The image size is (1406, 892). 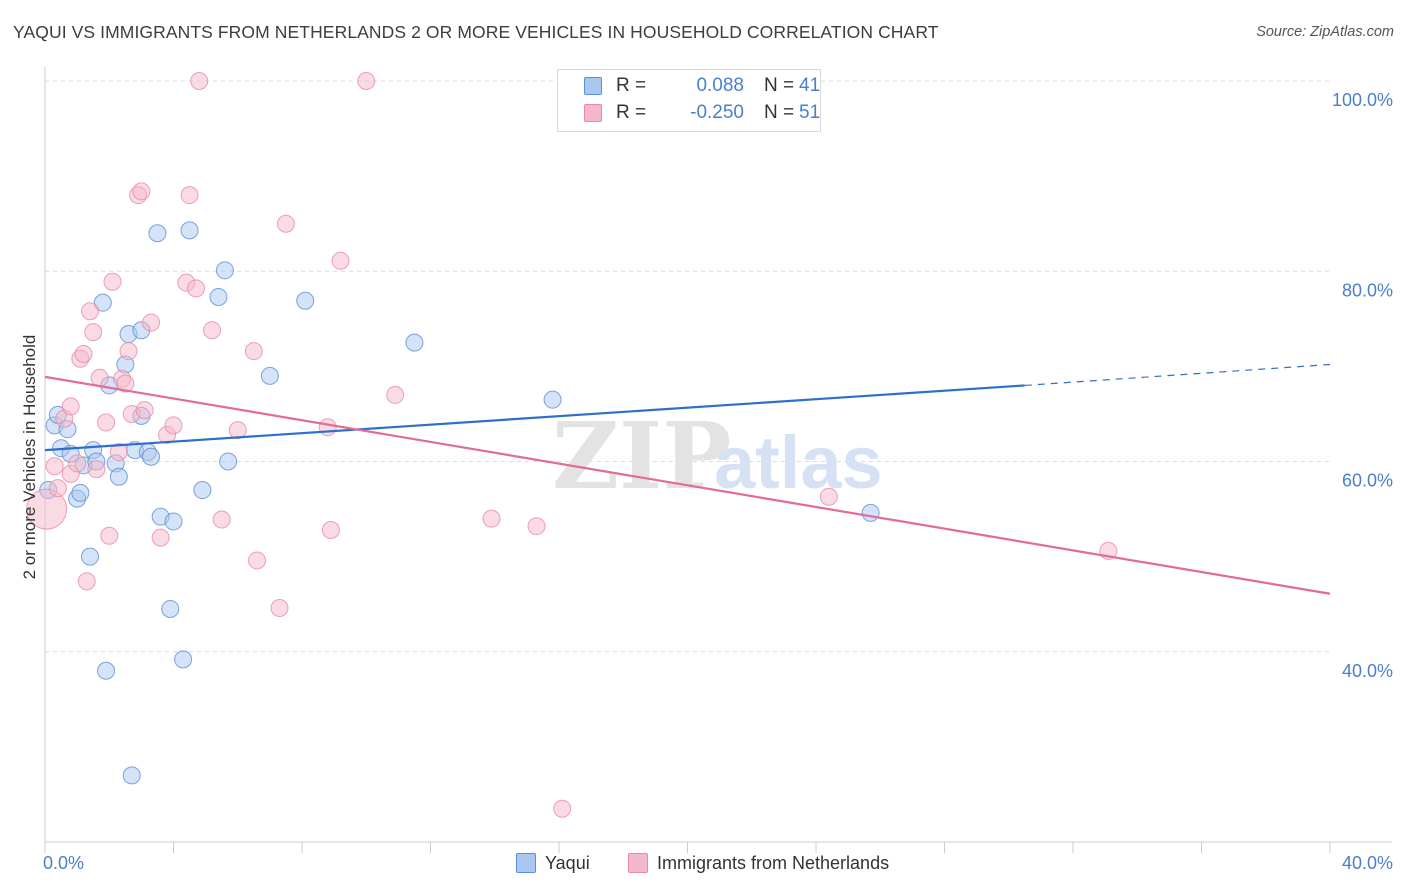 I want to click on bottom-legend-swatch-pink, so click(x=638, y=863).